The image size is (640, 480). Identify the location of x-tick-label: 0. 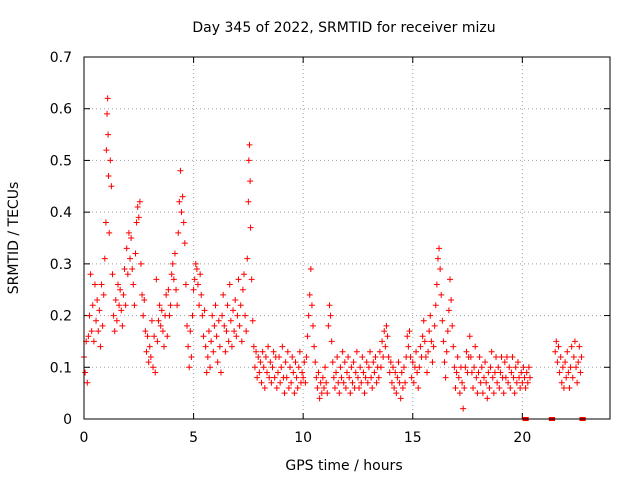
(84, 438).